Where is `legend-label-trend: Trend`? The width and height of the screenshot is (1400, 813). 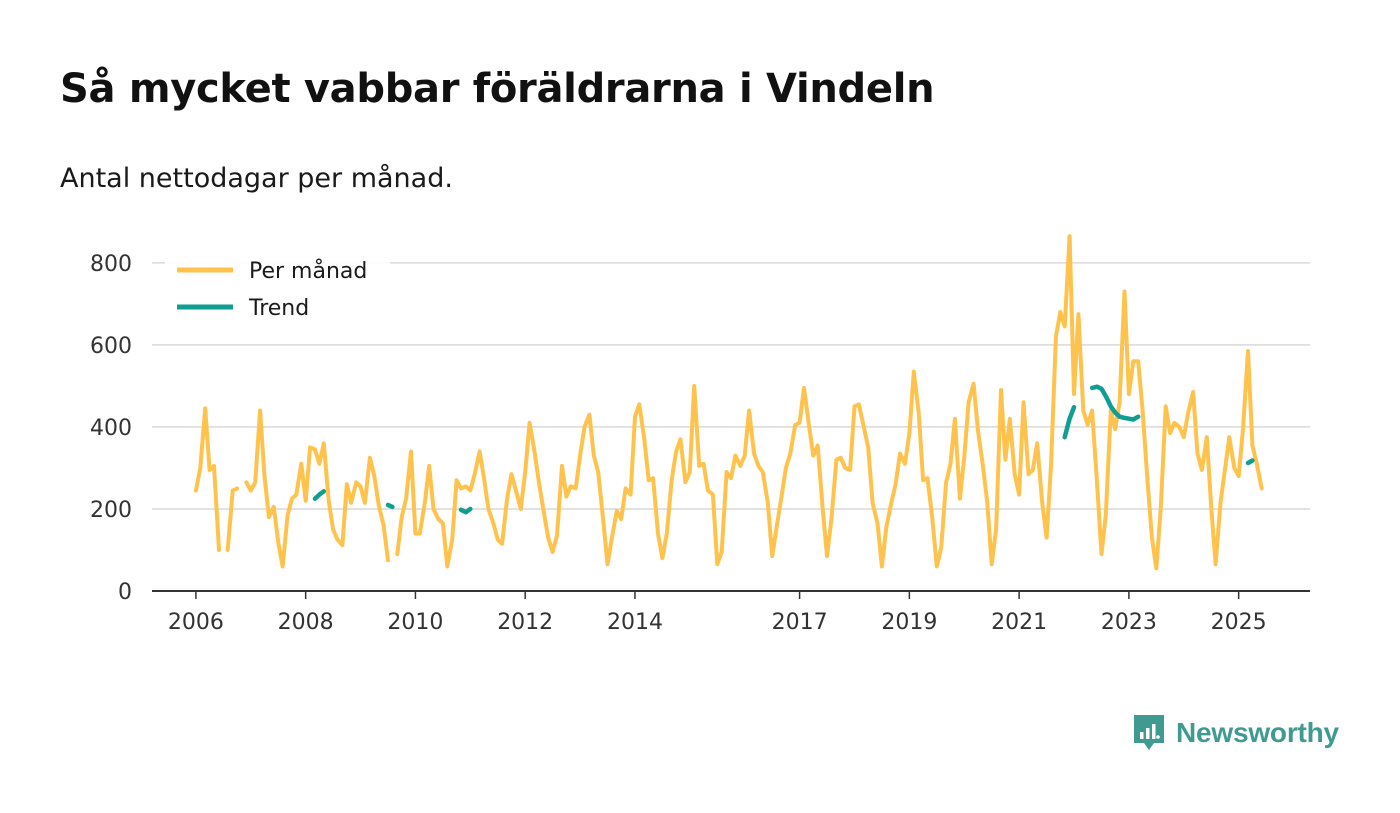
legend-label-trend: Trend is located at coordinates (278, 308).